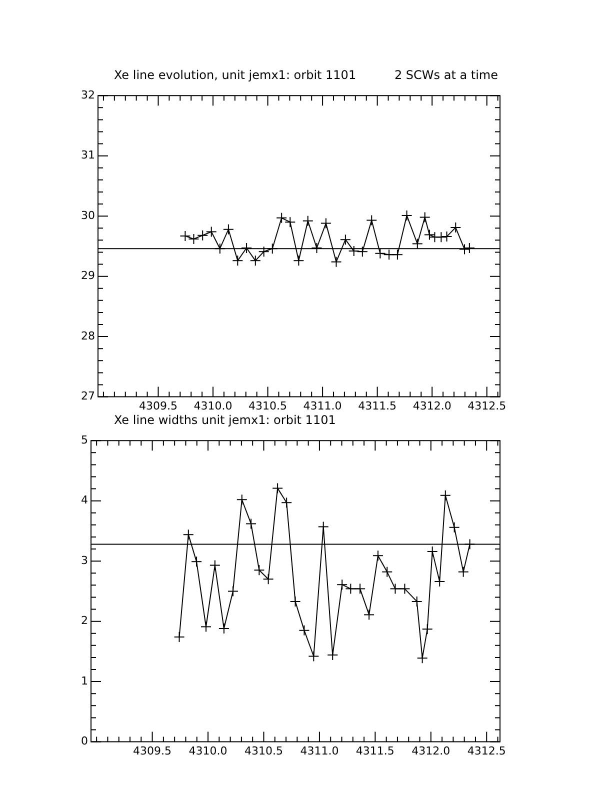  Describe the element at coordinates (84, 500) in the screenshot. I see `y-tick-label: 4` at that location.